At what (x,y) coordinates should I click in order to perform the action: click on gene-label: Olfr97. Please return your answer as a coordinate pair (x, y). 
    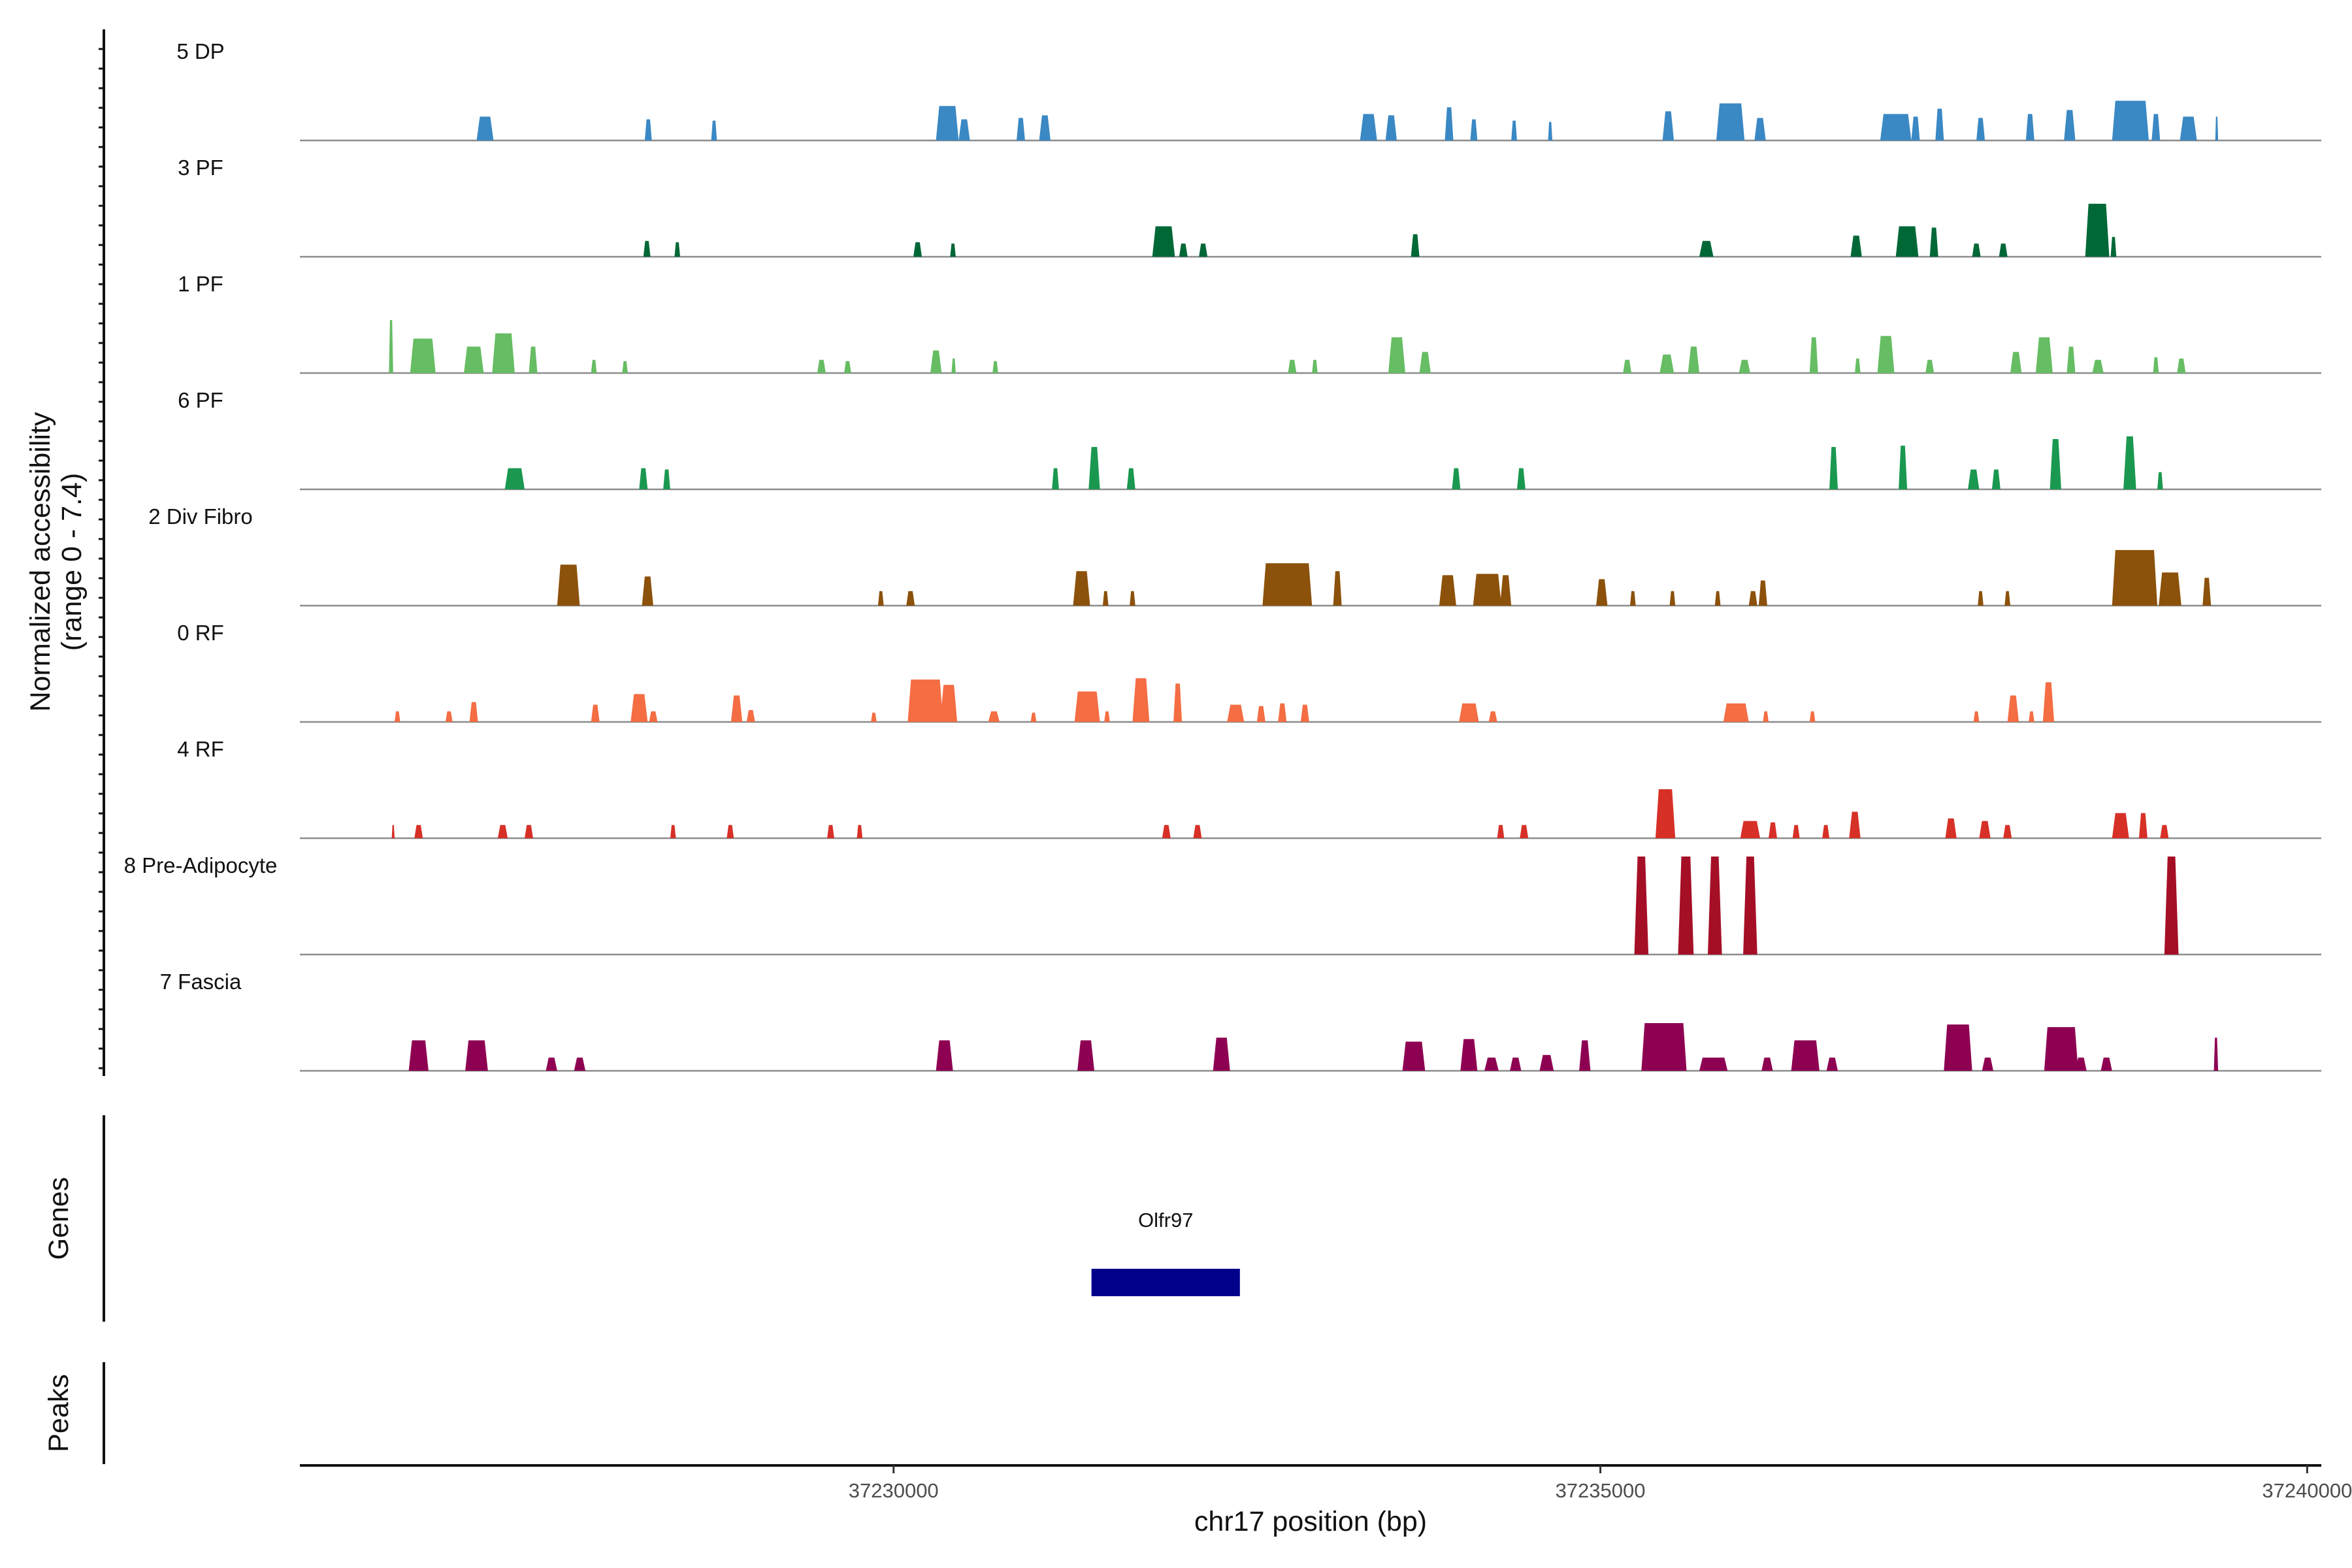
    Looking at the image, I should click on (1165, 1220).